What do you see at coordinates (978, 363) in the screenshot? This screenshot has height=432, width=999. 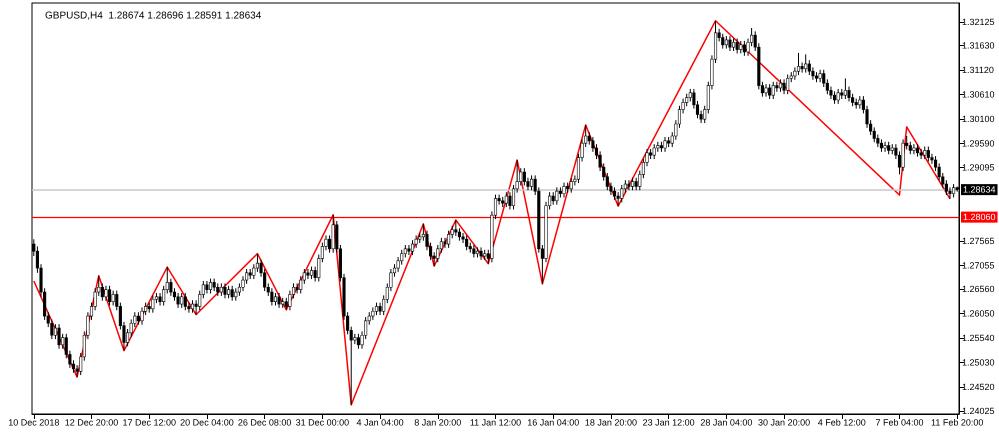 I see `y-tick-label: 1.25030` at bounding box center [978, 363].